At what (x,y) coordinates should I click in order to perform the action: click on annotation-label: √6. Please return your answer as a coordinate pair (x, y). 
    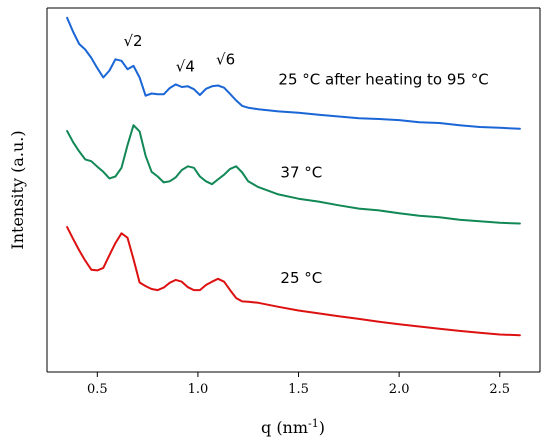
    Looking at the image, I should click on (225, 59).